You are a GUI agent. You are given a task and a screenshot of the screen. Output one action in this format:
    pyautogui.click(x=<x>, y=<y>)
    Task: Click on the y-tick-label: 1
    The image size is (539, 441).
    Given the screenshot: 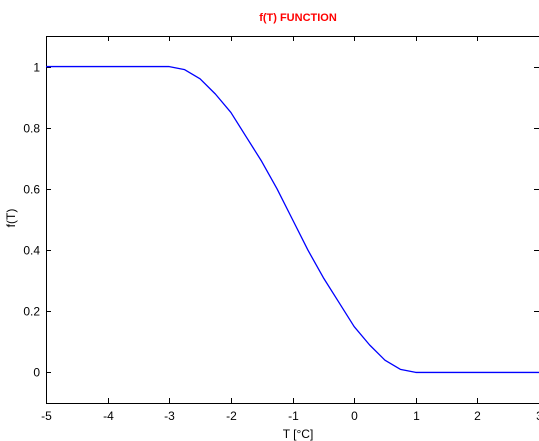 What is the action you would take?
    pyautogui.click(x=36, y=68)
    